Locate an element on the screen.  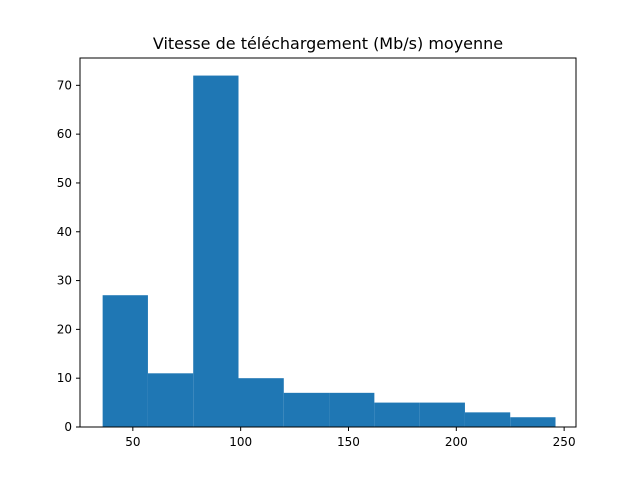
y-tick-label-2: 20 is located at coordinates (64, 329).